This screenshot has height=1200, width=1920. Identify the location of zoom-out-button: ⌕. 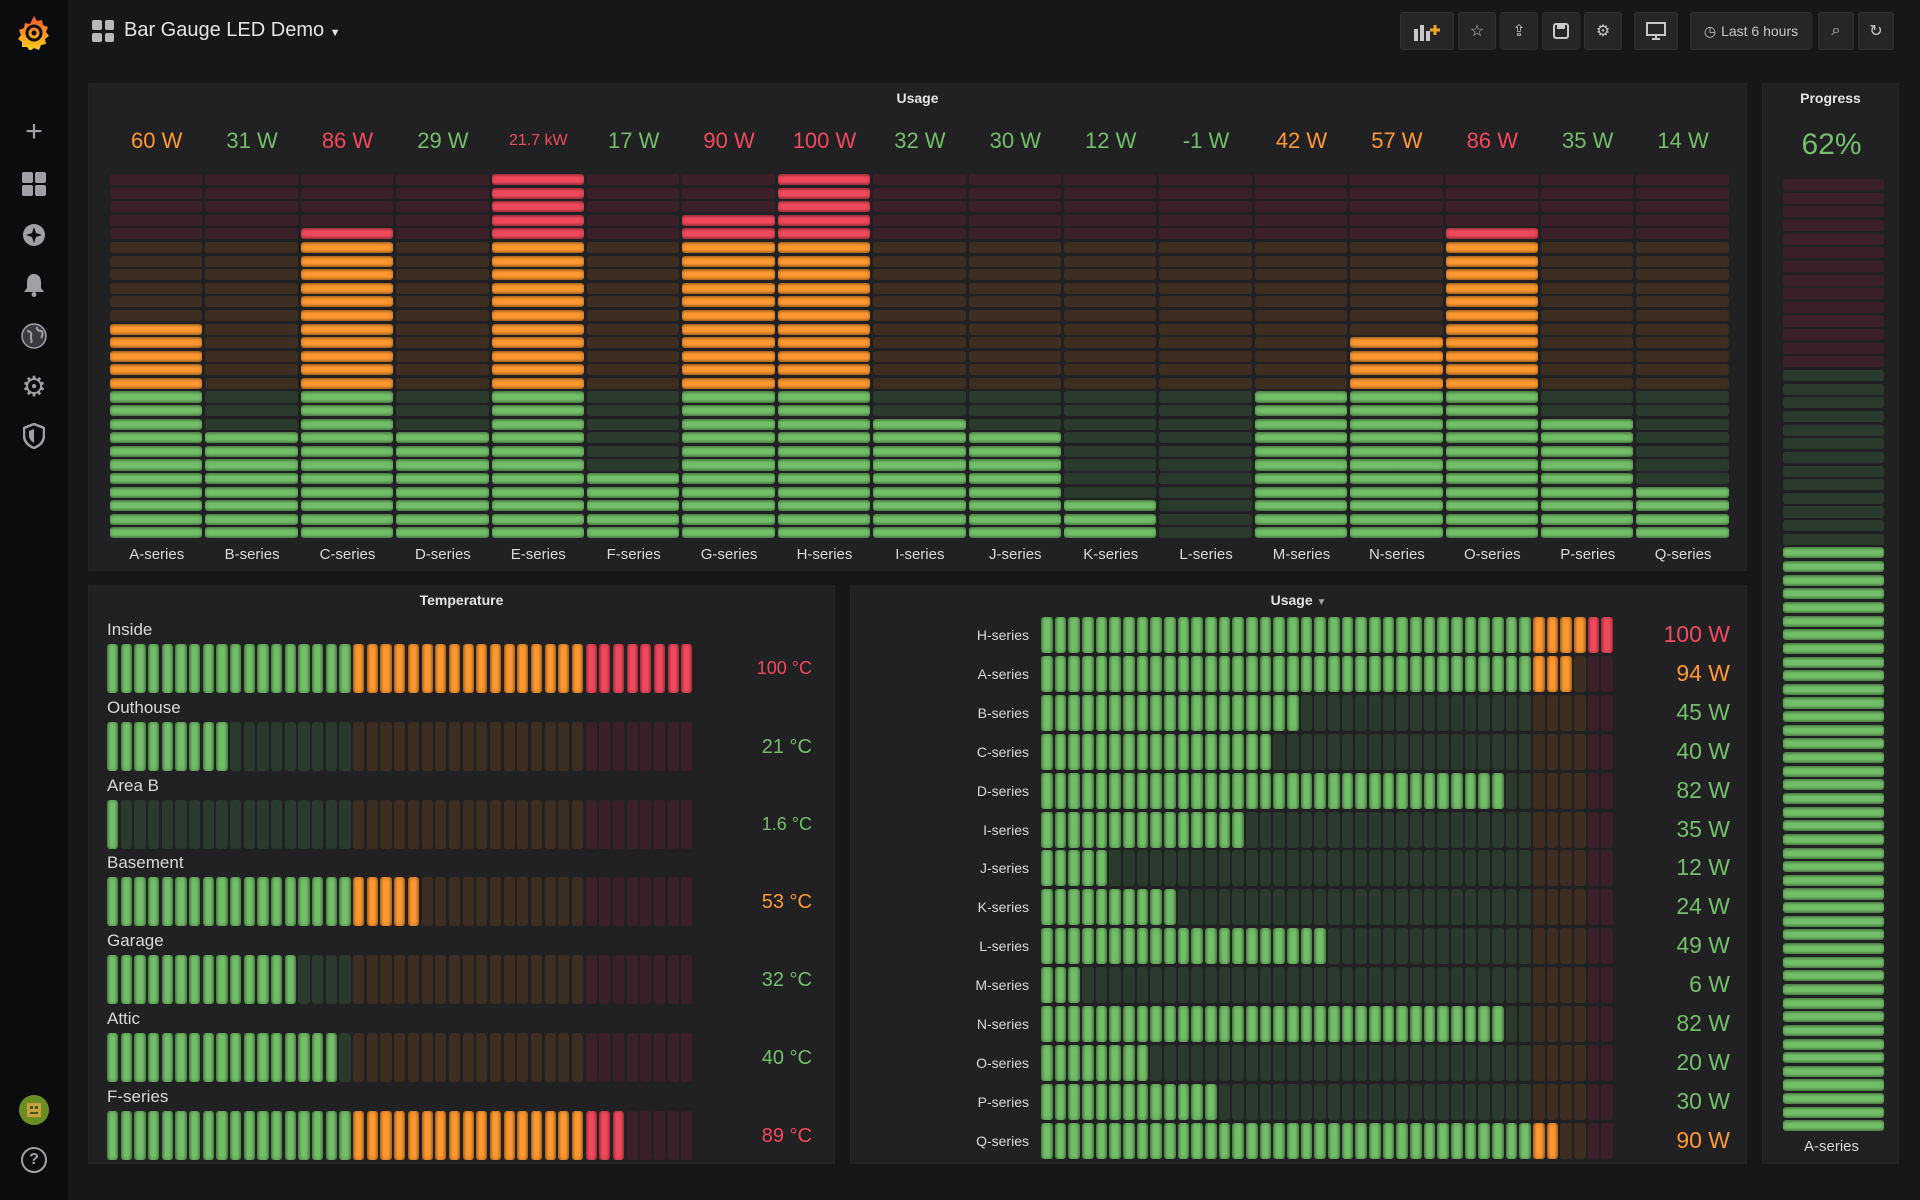
(1836, 31).